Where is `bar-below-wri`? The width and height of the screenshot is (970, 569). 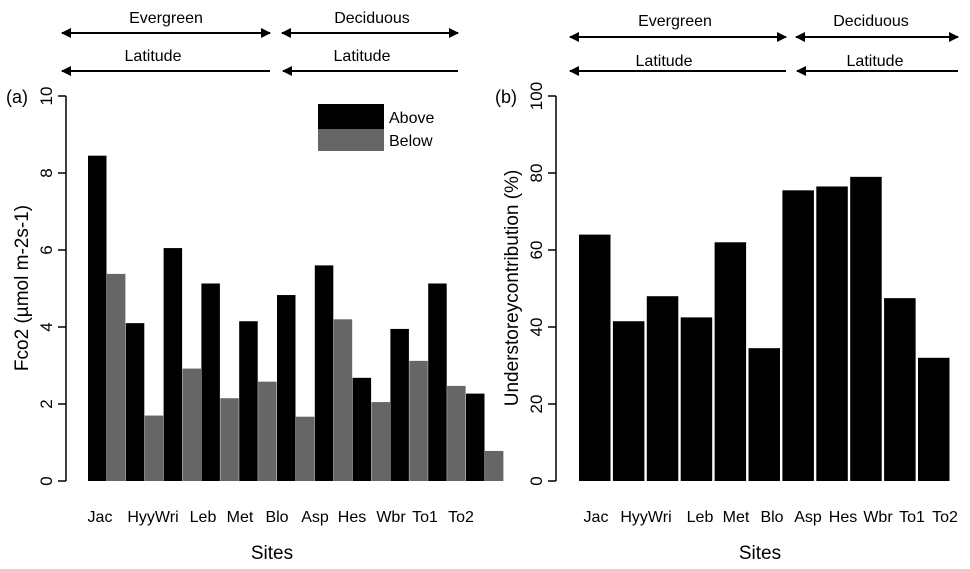
bar-below-wri is located at coordinates (191, 424).